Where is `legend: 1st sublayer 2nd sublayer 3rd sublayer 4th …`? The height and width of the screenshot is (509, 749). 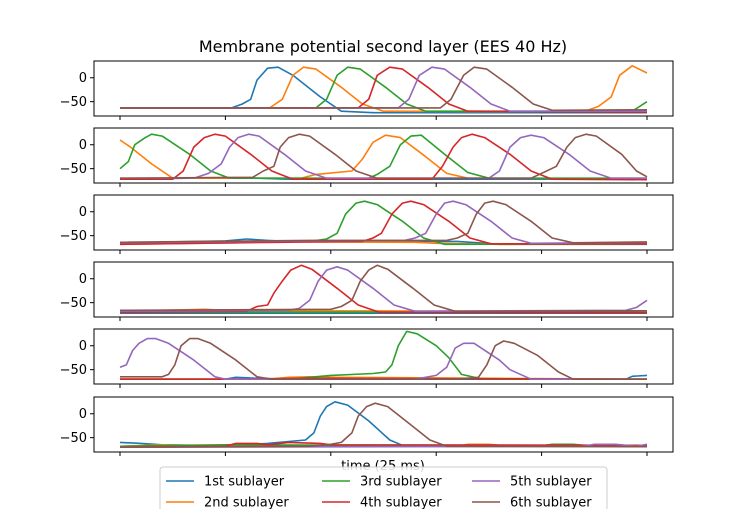 legend: 1st sublayer 2nd sublayer 3rd sublayer 4th … is located at coordinates (383, 487).